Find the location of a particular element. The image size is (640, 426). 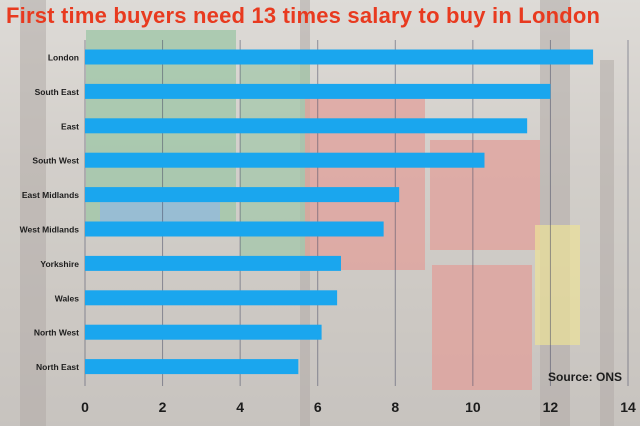

category-label: North West is located at coordinates (56, 333).